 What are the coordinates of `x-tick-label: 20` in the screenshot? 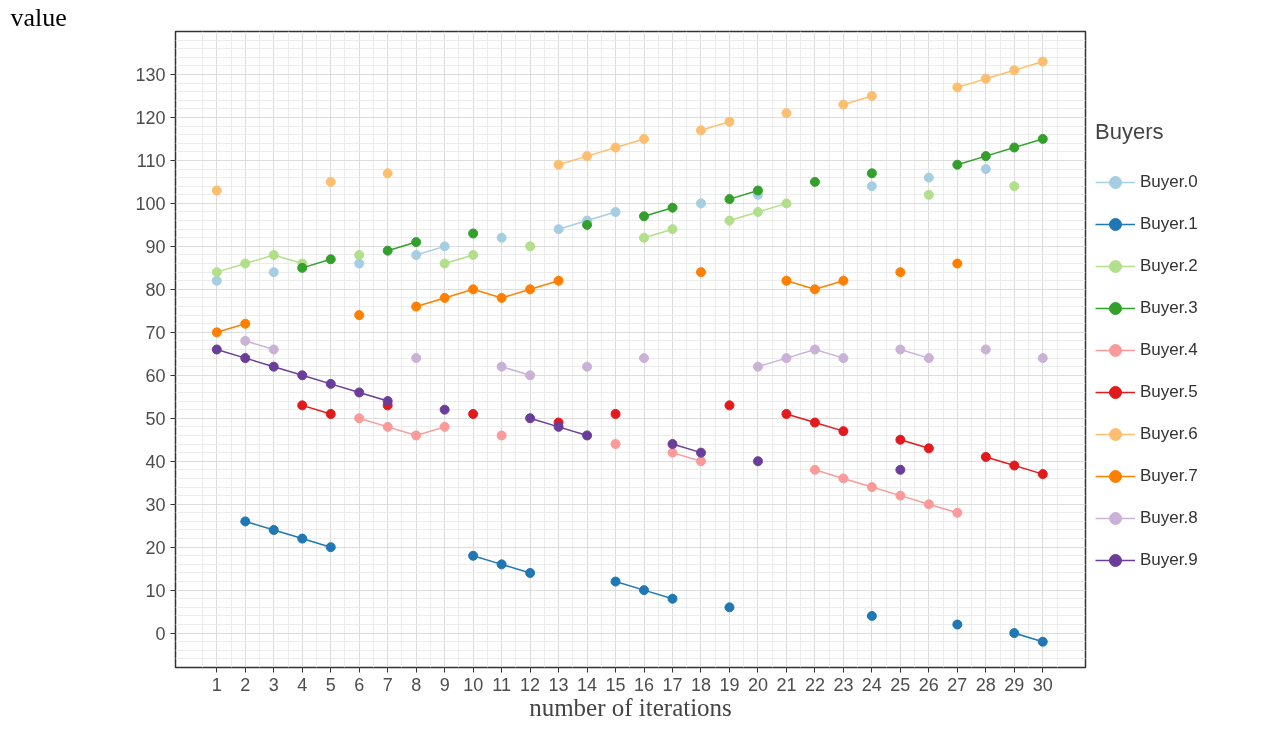 It's located at (757, 684).